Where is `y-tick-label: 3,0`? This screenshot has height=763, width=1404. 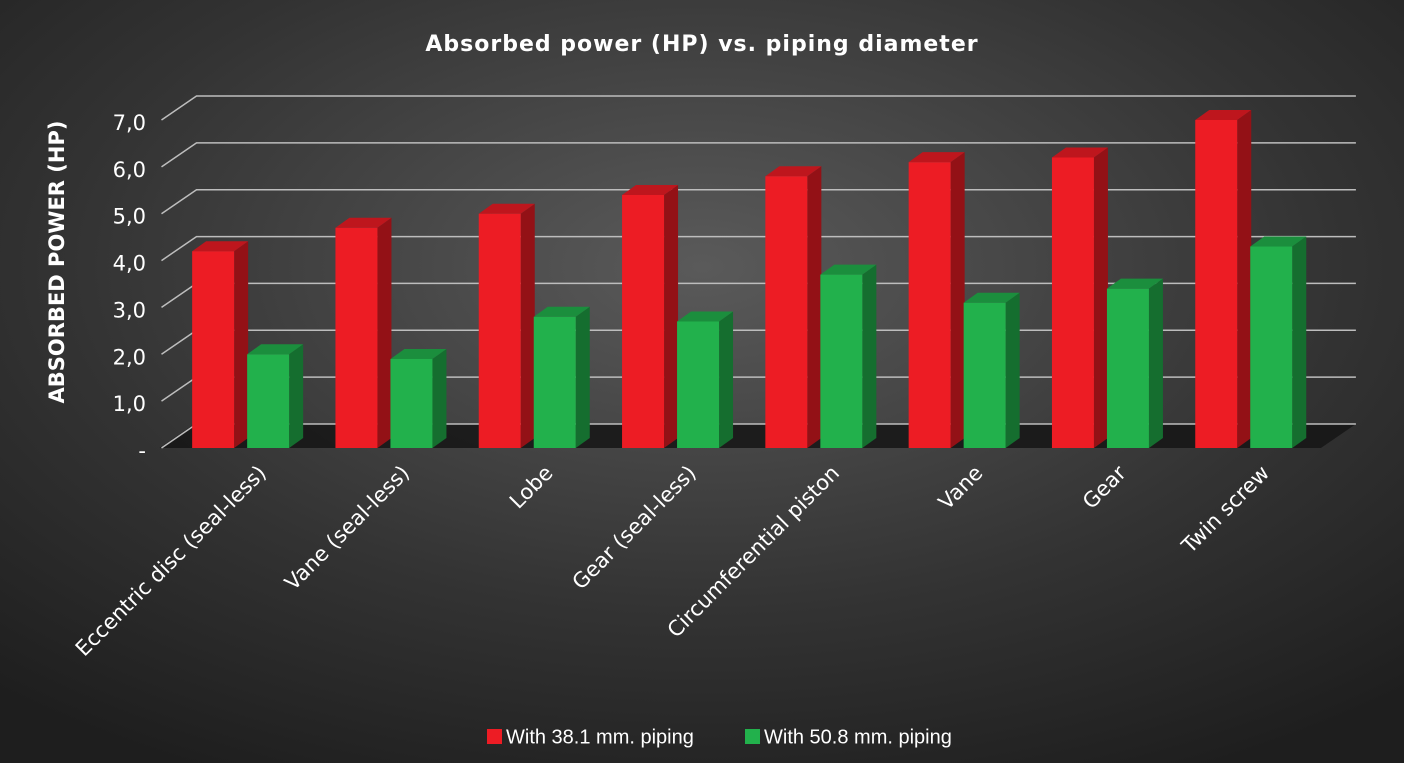 y-tick-label: 3,0 is located at coordinates (129, 310).